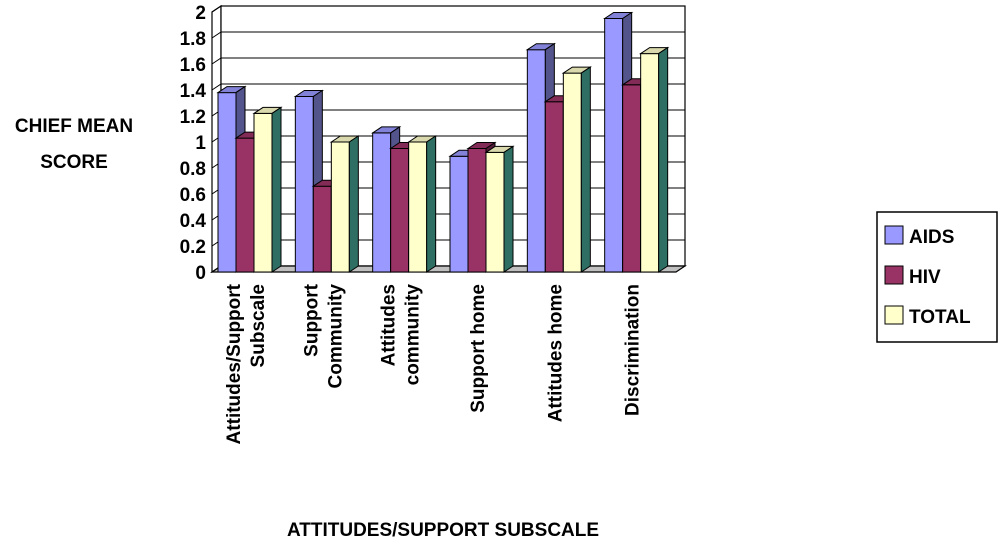  I want to click on y-tick-labels: 0 0.2 0.4 0.6 0.8 1 1.2 1.4 1.6 1.8 2, so click(193, 143).